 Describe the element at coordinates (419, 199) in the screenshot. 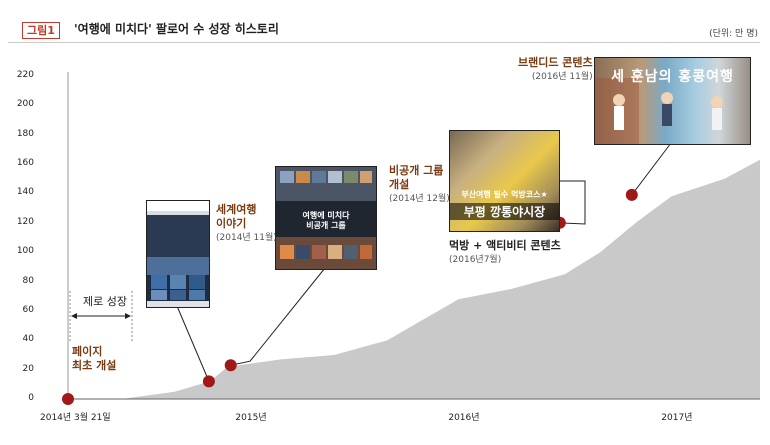

I see `event-date: (2014년 12월)` at that location.